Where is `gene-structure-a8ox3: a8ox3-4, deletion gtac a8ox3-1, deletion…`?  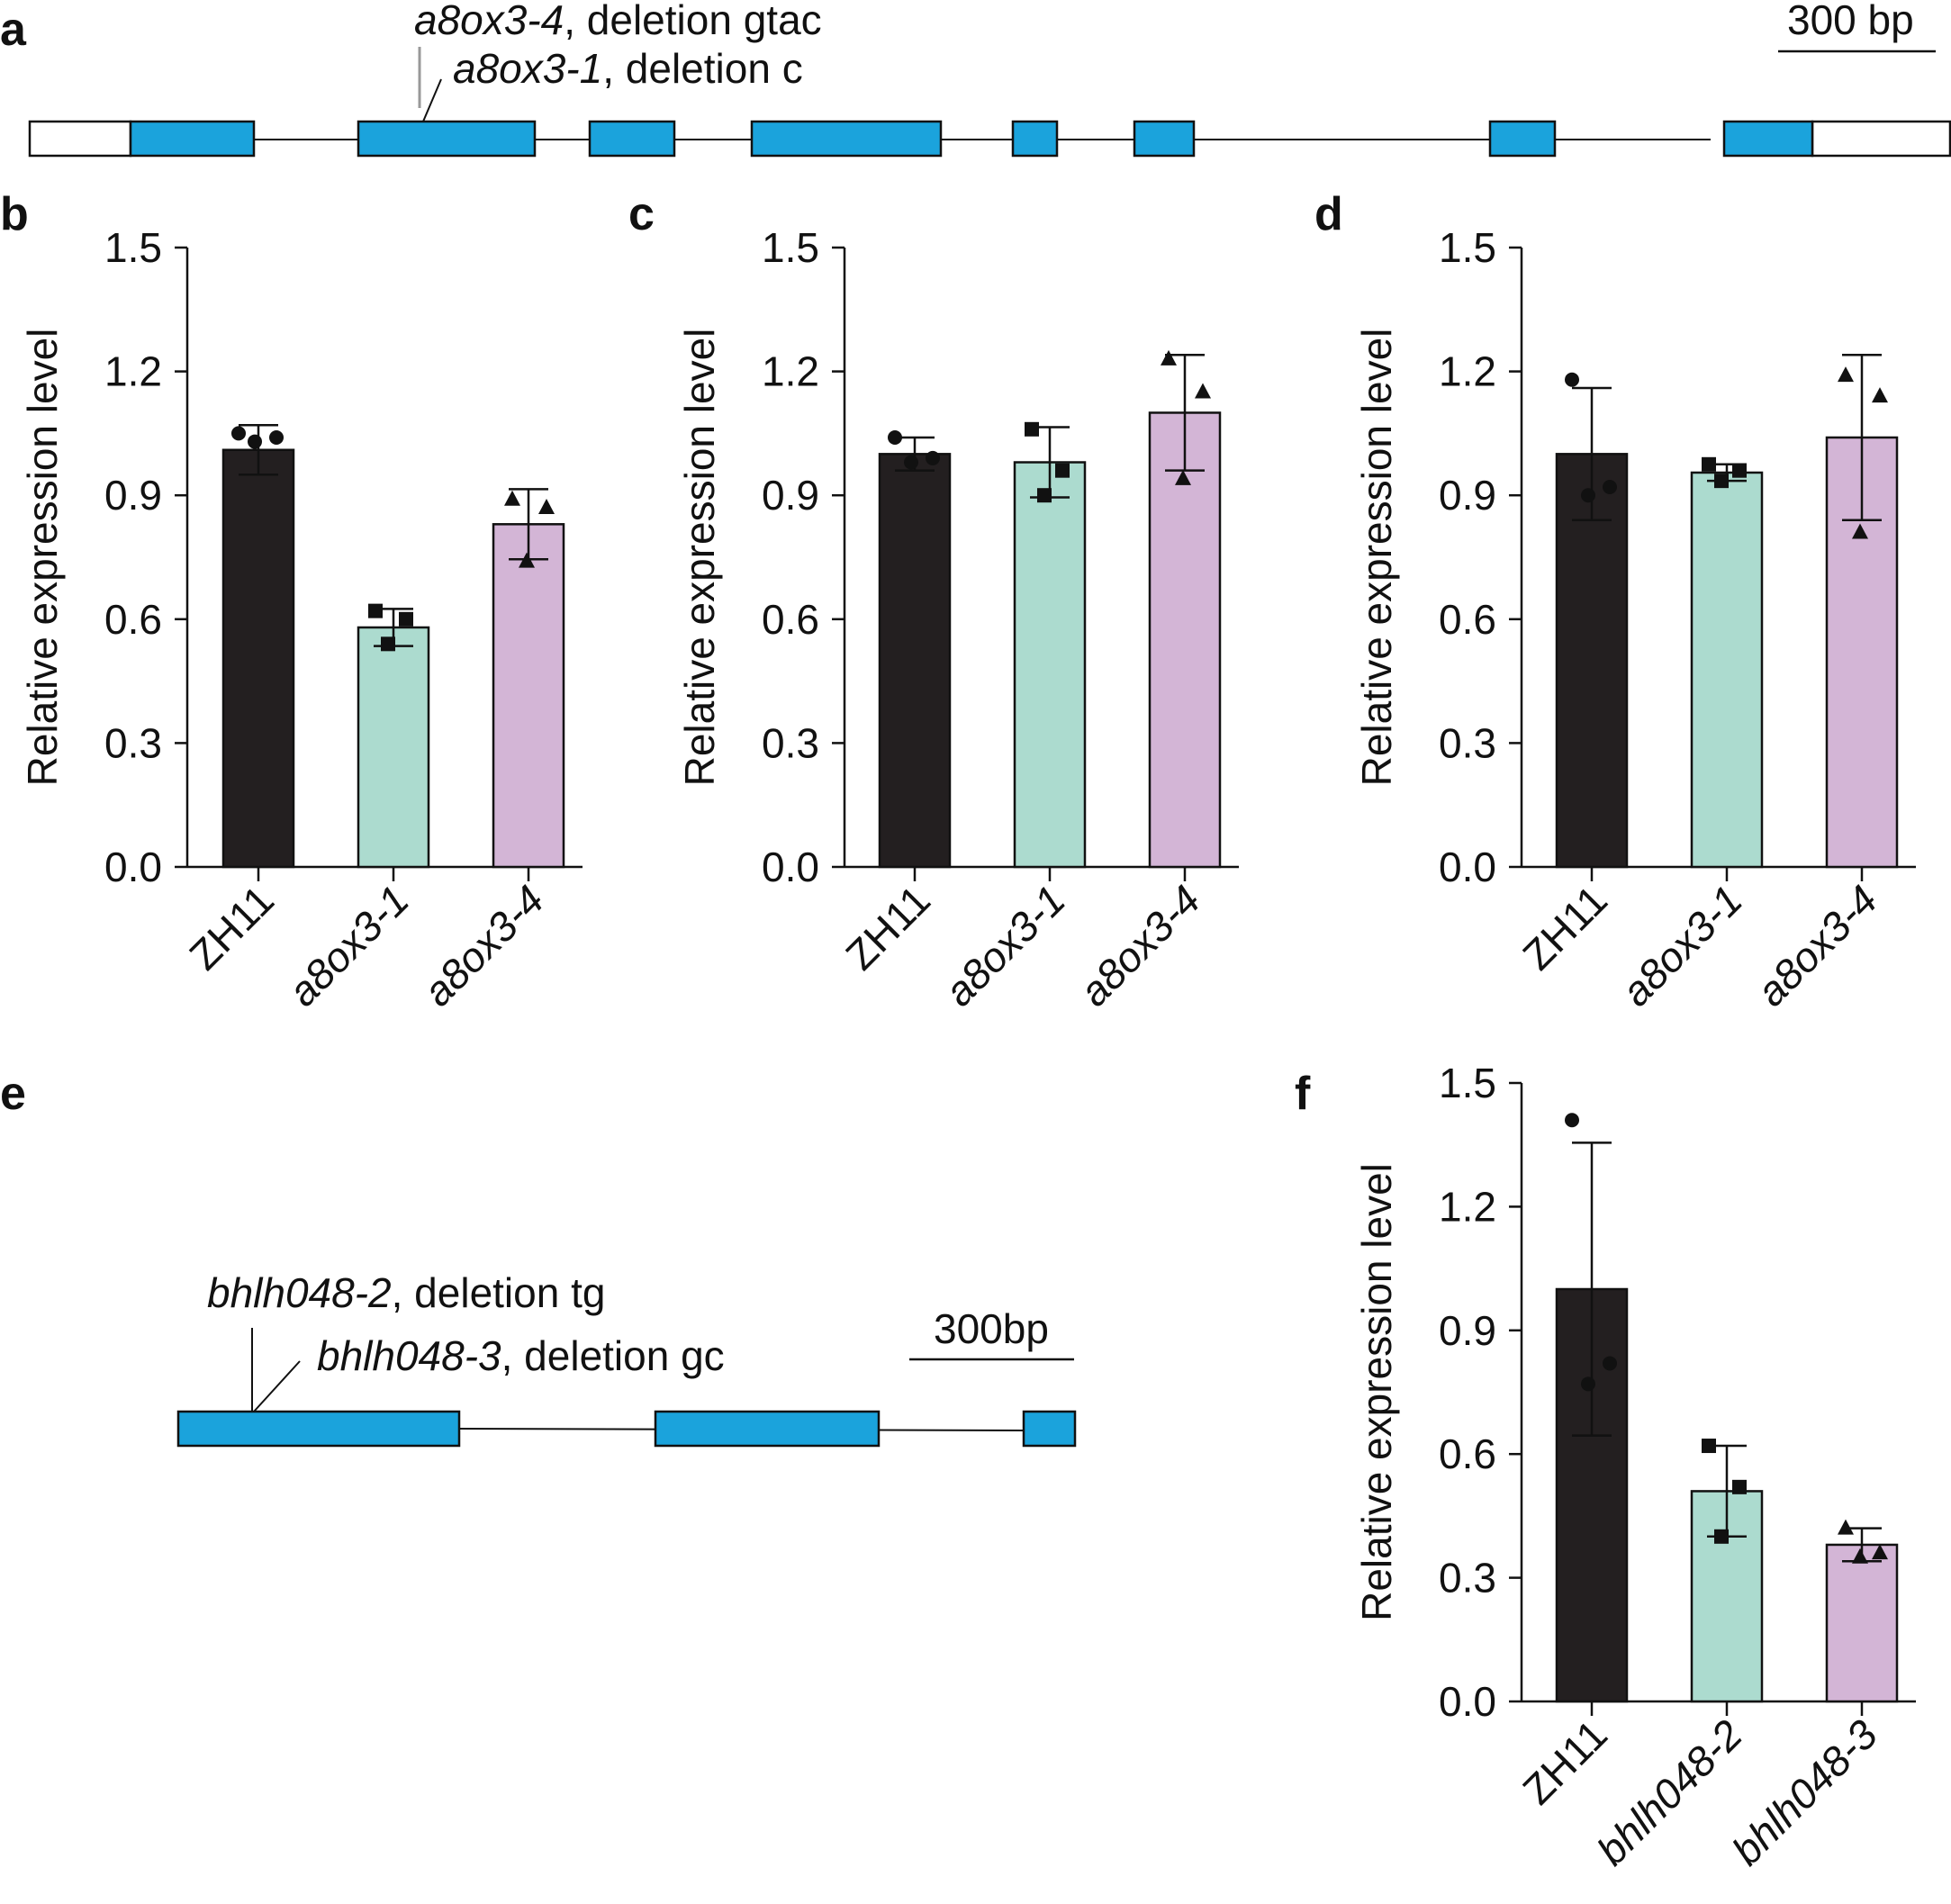 gene-structure-a8ox3: a8ox3-4, deletion gtac a8ox3-1, deletion… is located at coordinates (989, 79).